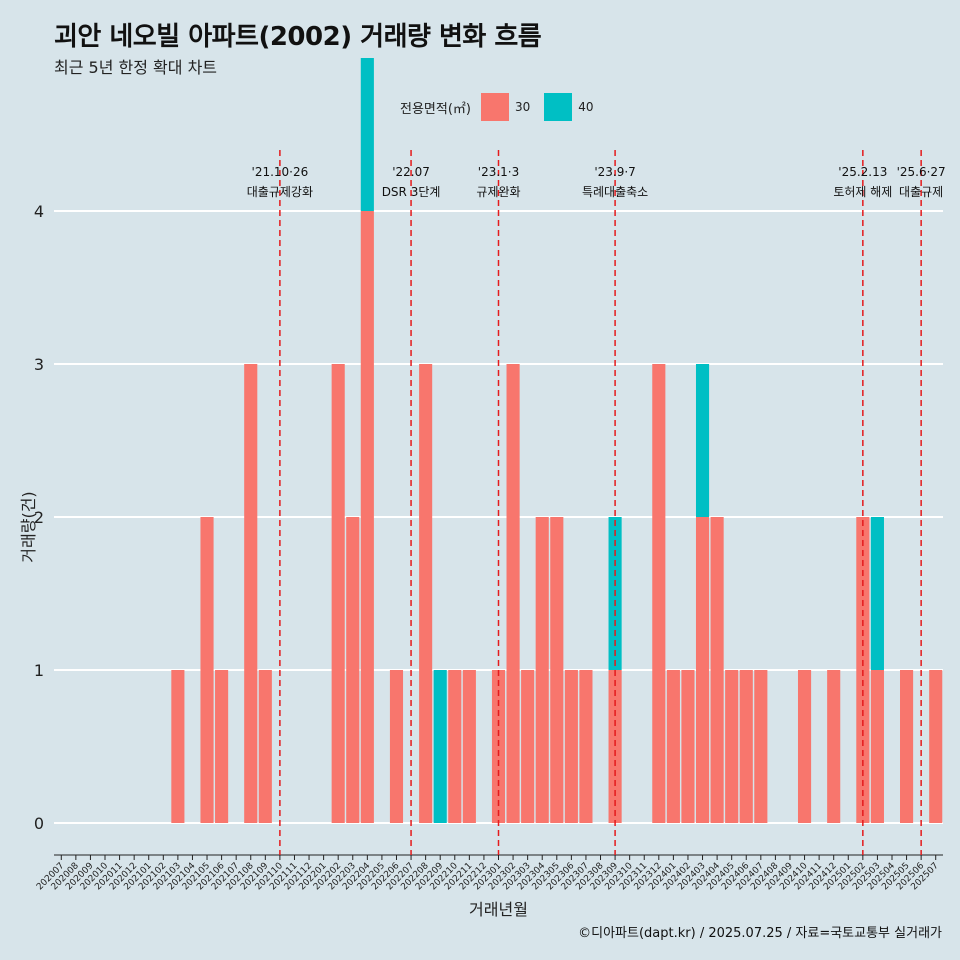 Image resolution: width=960 pixels, height=960 pixels. I want to click on event-label: 규제완화, so click(498, 192).